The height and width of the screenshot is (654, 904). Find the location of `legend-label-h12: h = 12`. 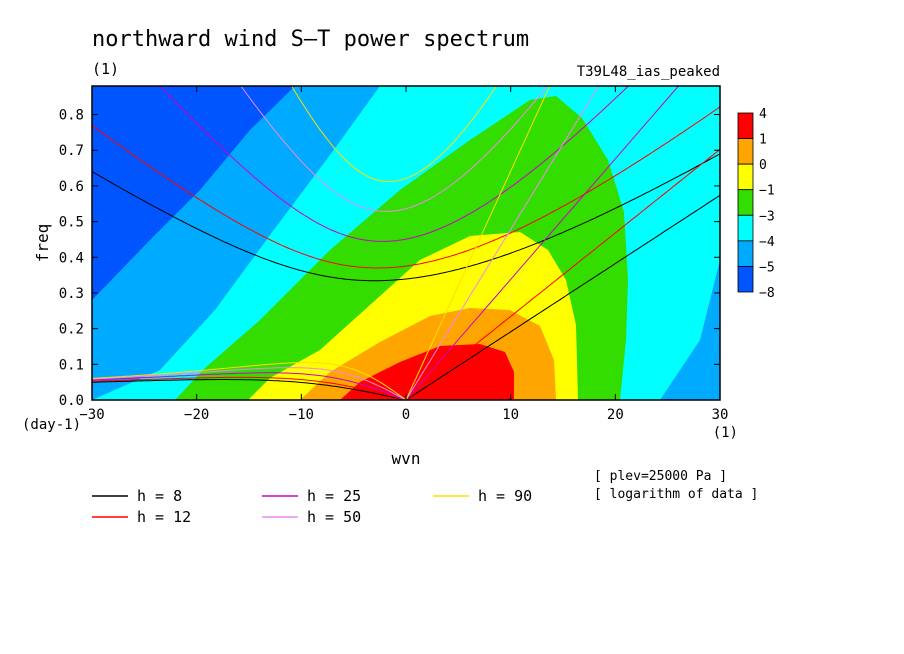

legend-label-h12: h = 12 is located at coordinates (164, 517).